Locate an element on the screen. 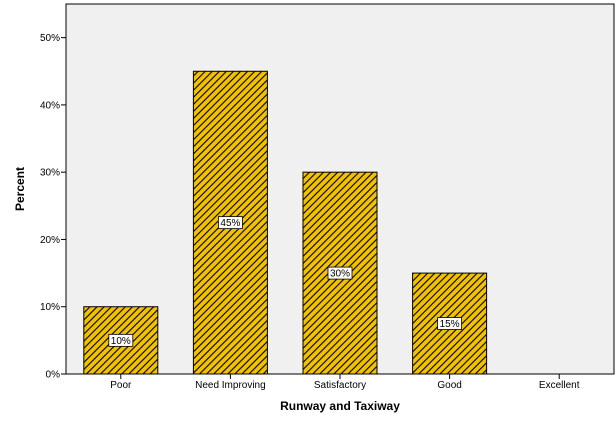 Image resolution: width=616 pixels, height=421 pixels. x-tick-label: Satisfactory is located at coordinates (340, 385).